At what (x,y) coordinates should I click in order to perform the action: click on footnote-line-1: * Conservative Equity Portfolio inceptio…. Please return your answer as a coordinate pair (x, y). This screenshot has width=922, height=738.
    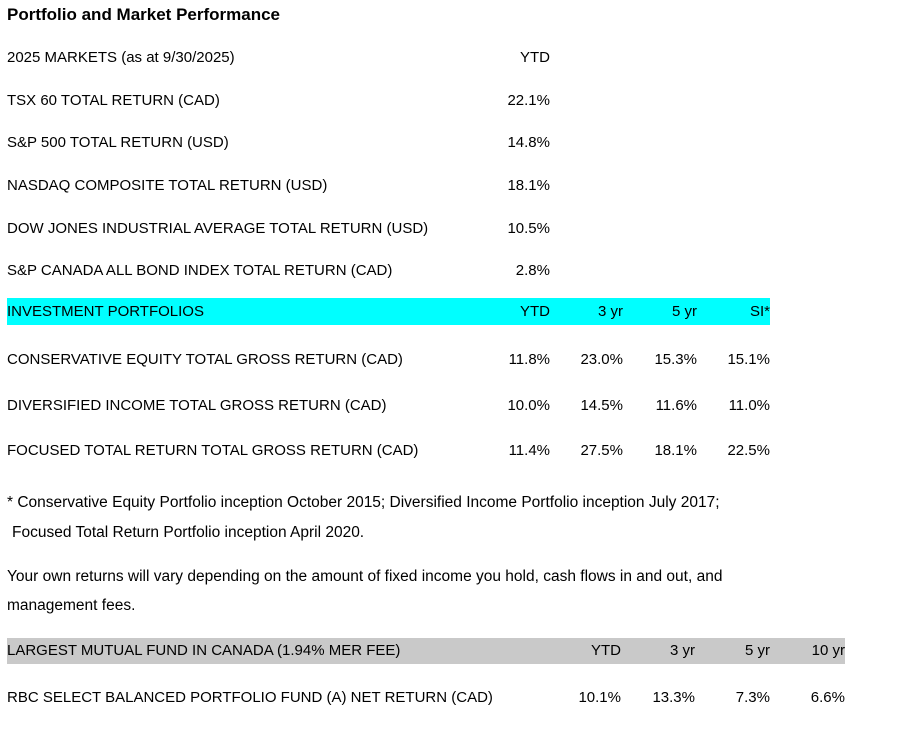
    Looking at the image, I should click on (363, 502).